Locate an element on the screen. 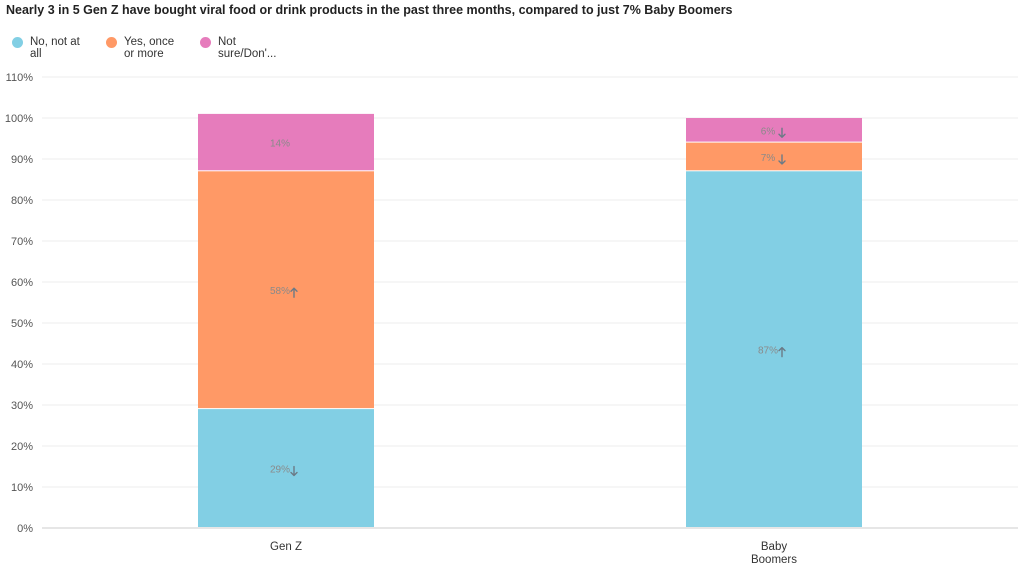  x-category-label: Baby is located at coordinates (774, 547).